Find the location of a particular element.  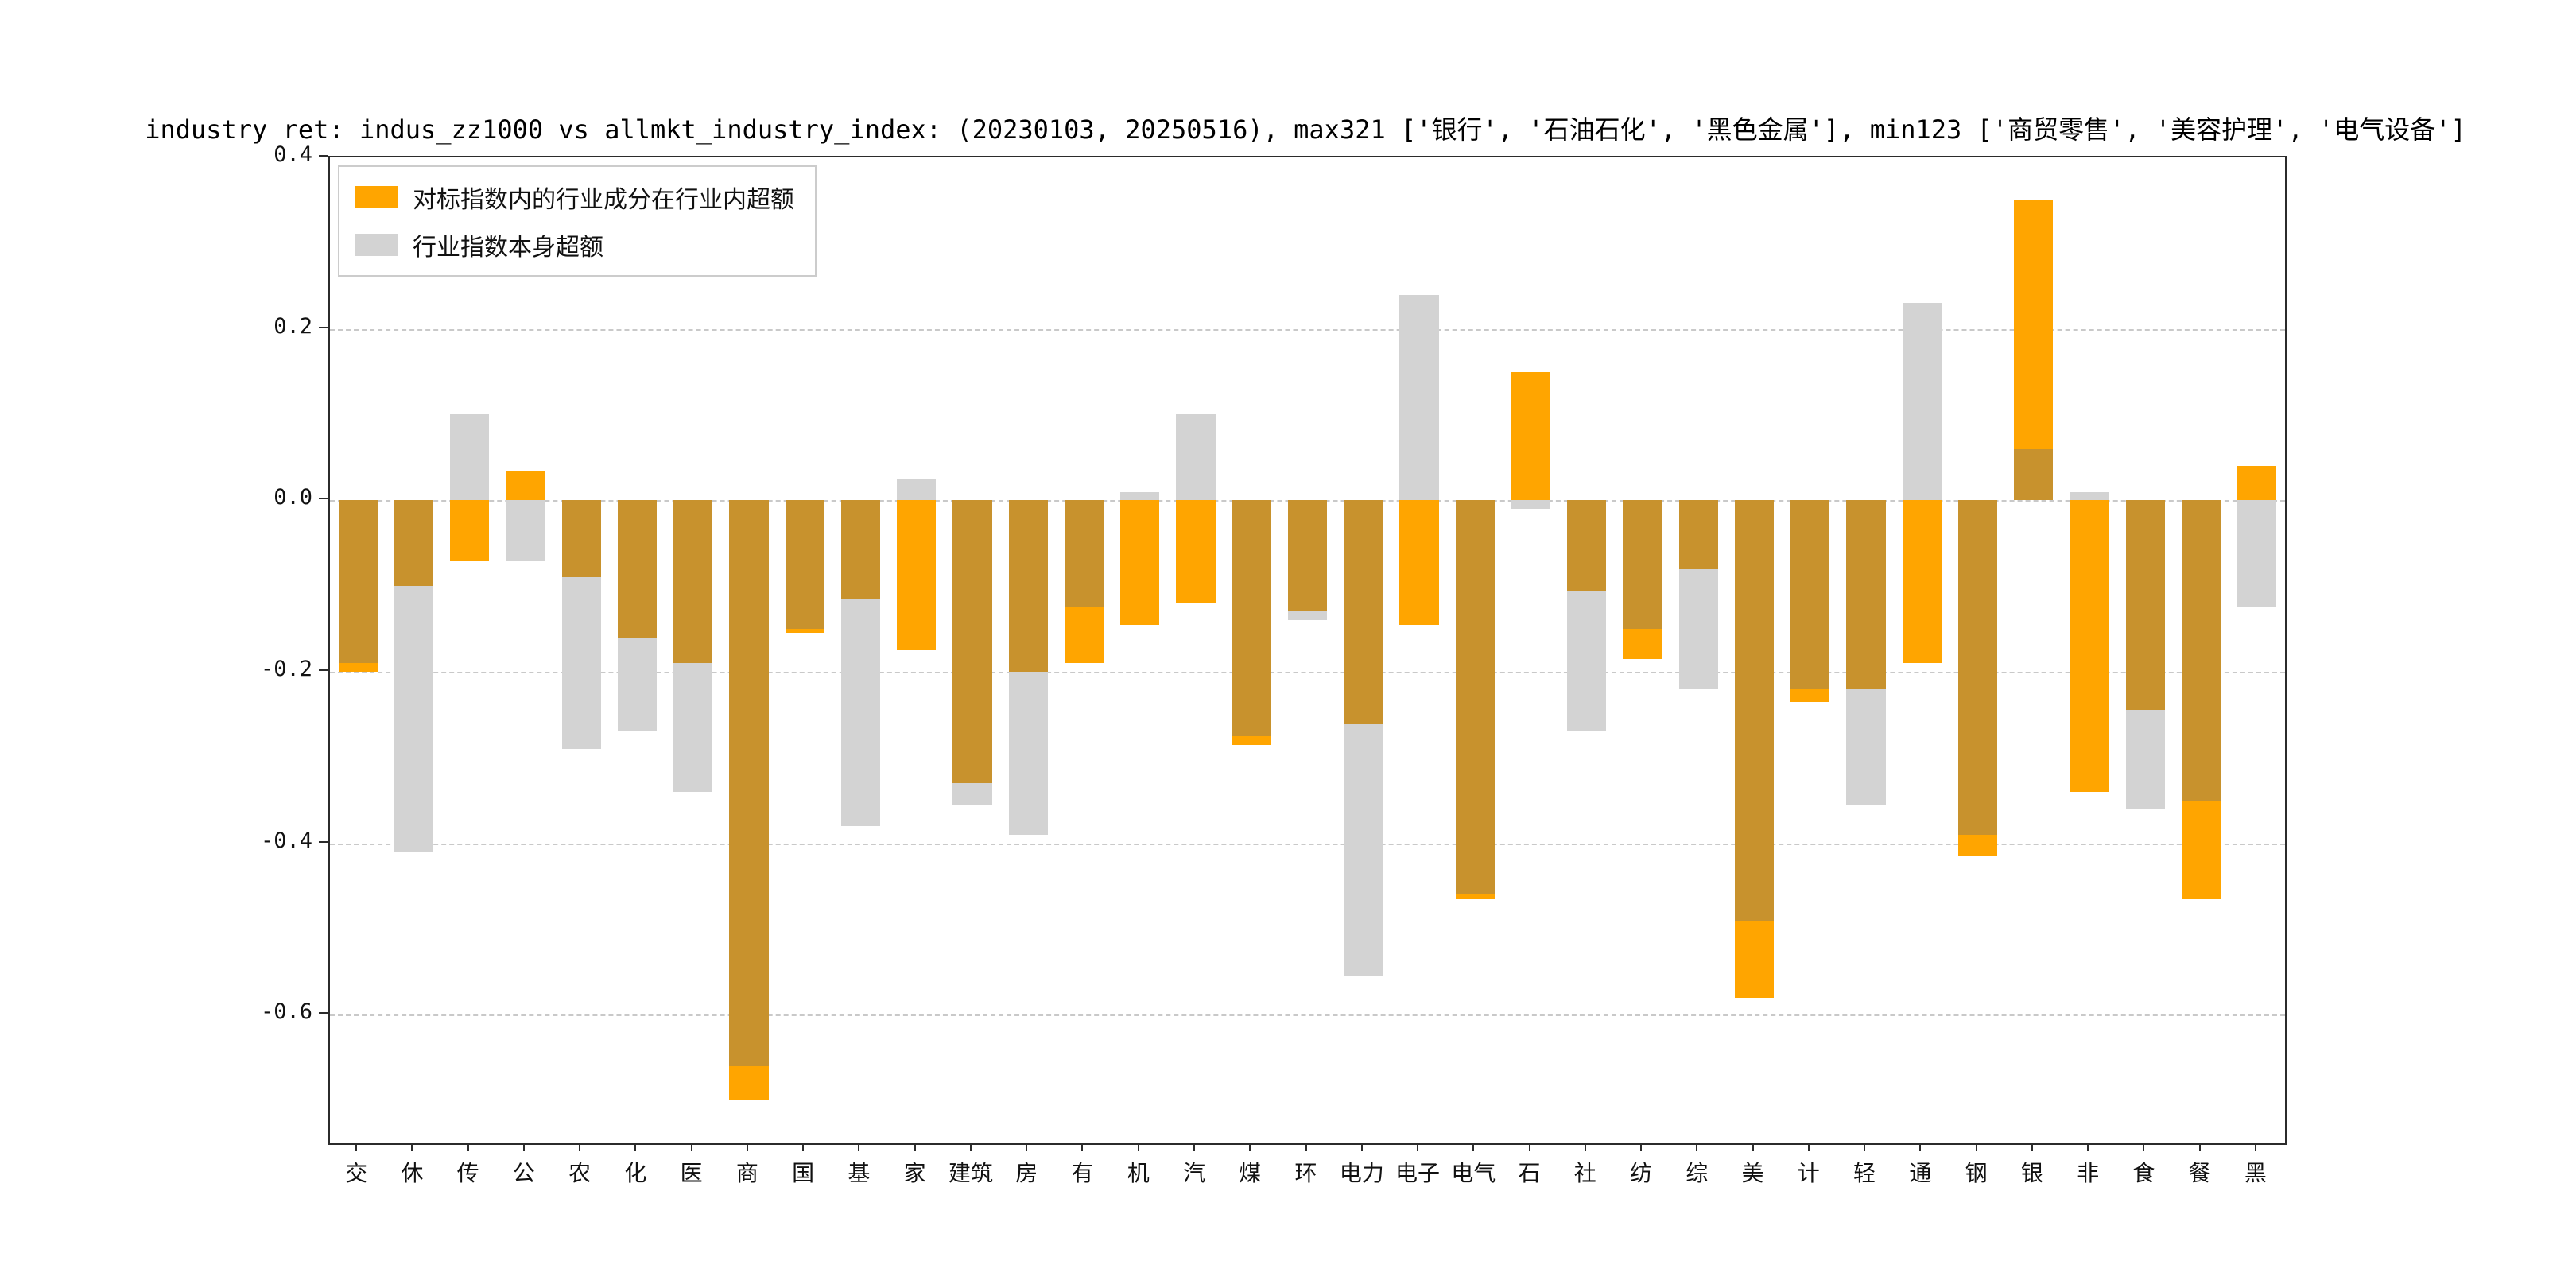

y-tick-label: -0.6 is located at coordinates (286, 1012).